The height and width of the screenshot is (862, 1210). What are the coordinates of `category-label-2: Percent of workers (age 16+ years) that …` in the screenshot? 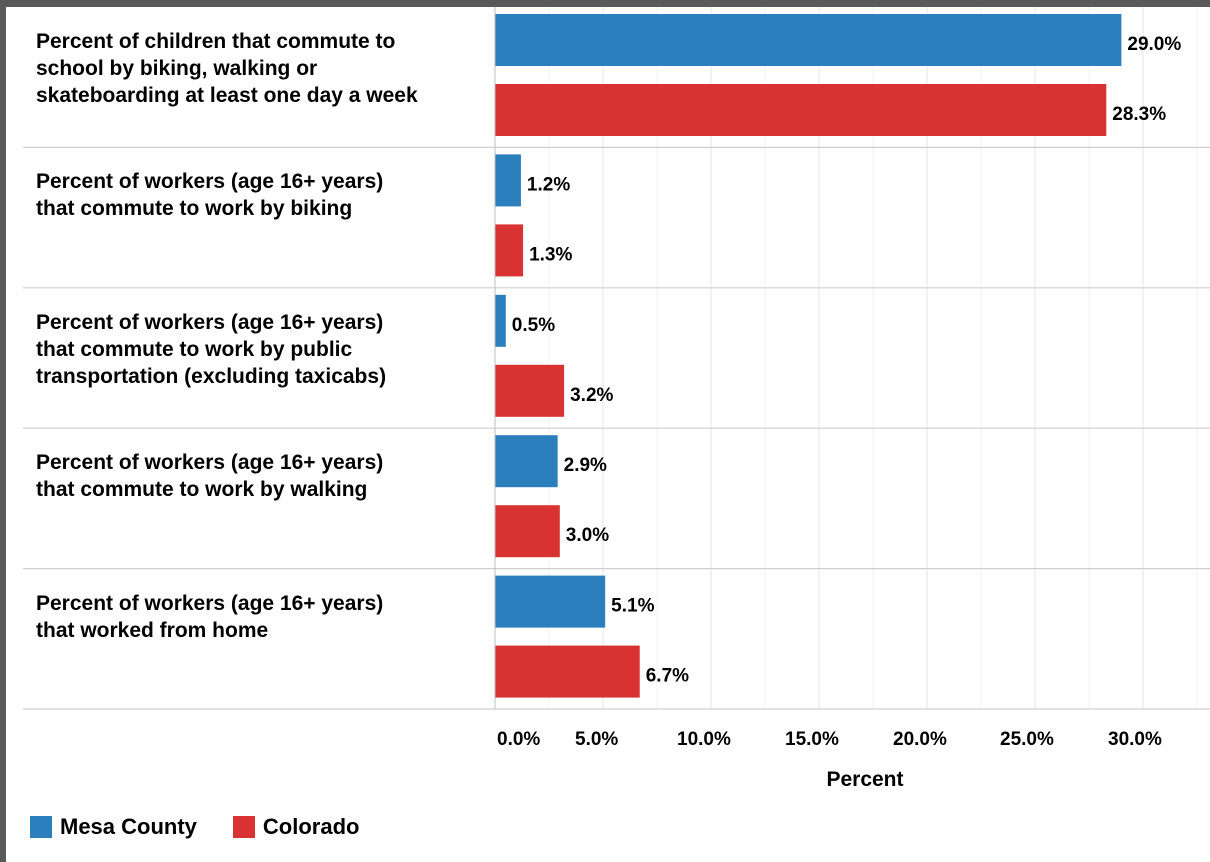 It's located at (211, 349).